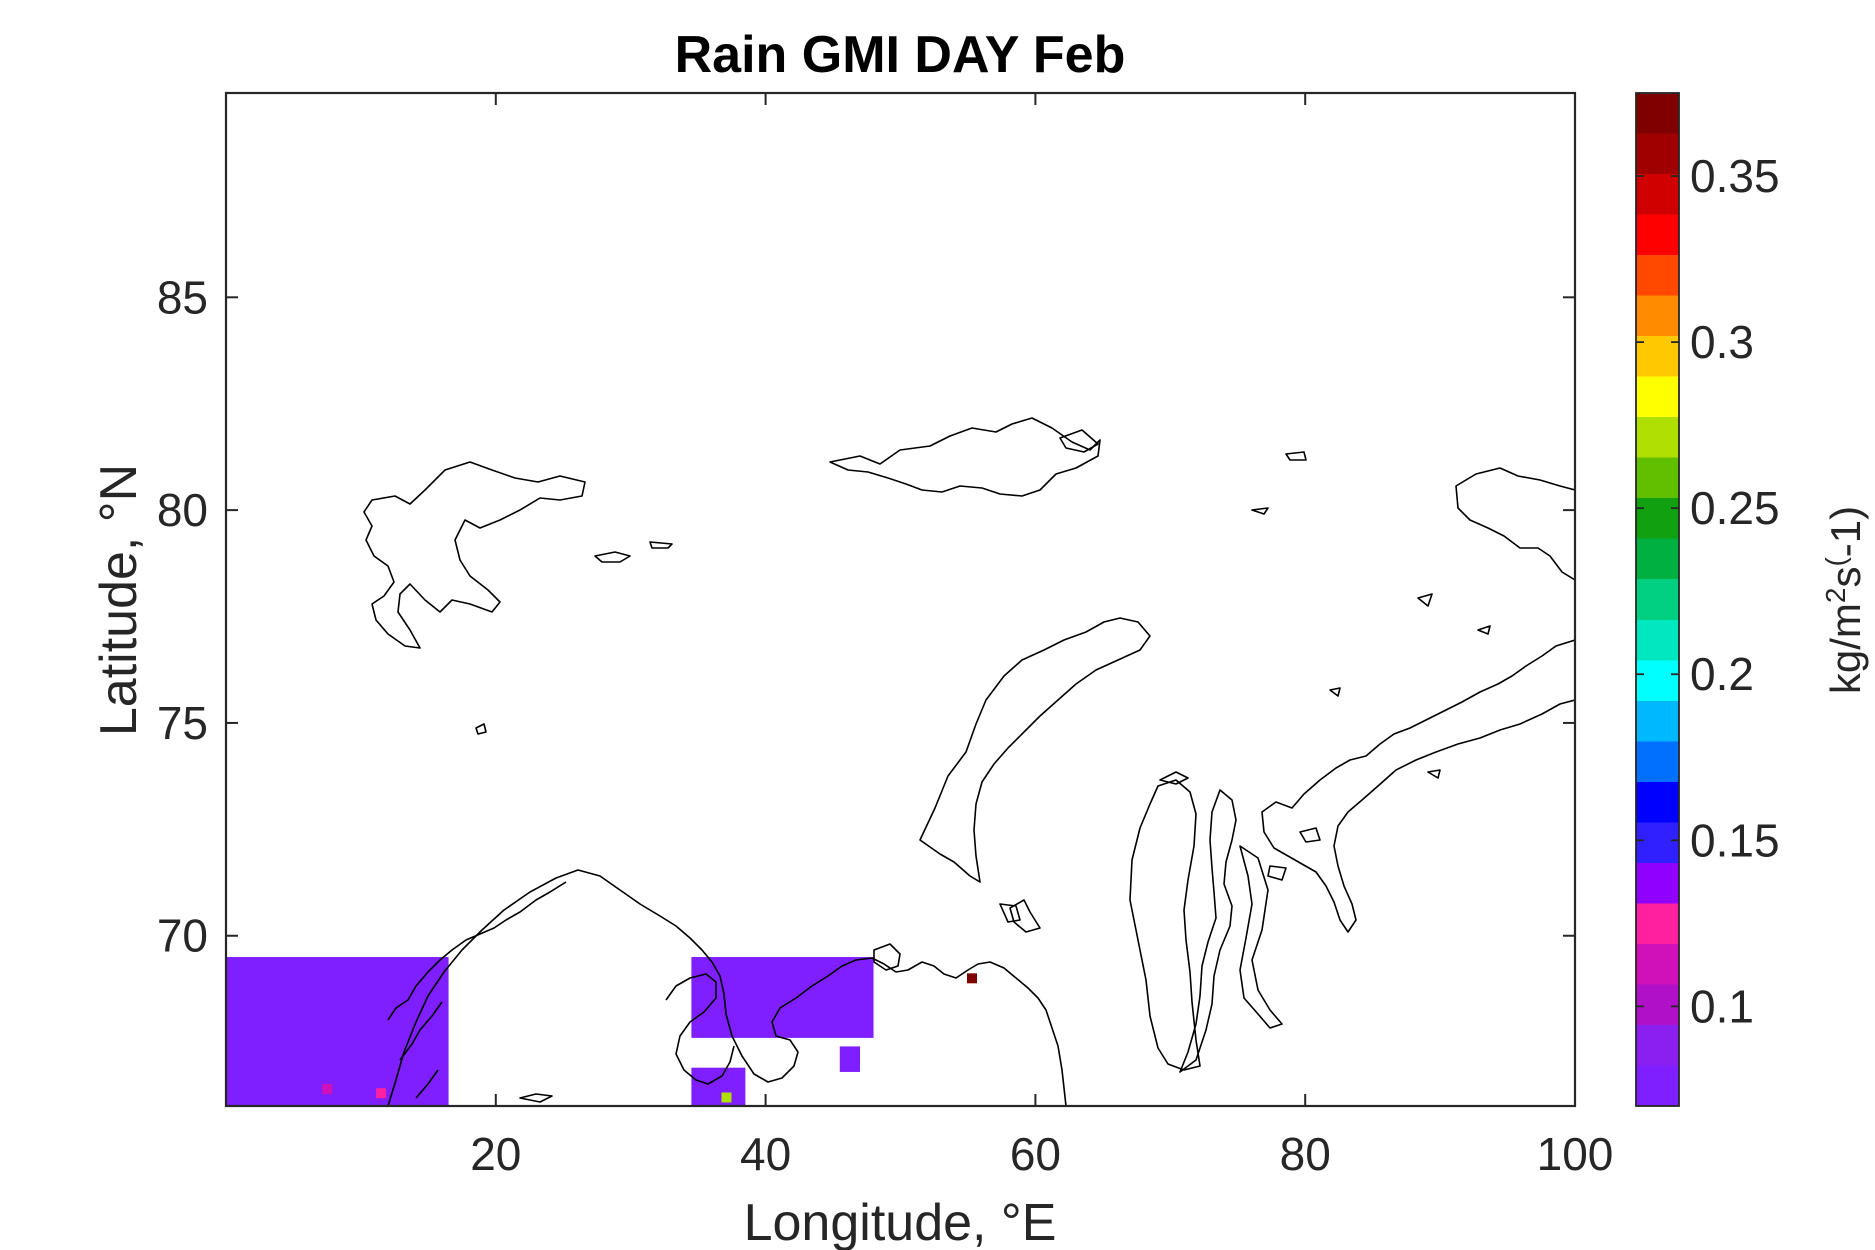 The width and height of the screenshot is (1875, 1250). I want to click on x-tick-label: 100, so click(1575, 1154).